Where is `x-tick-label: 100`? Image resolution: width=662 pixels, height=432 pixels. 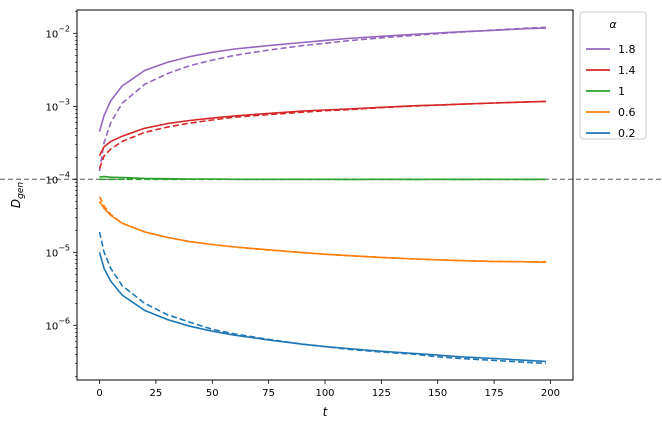 x-tick-label: 100 is located at coordinates (324, 393).